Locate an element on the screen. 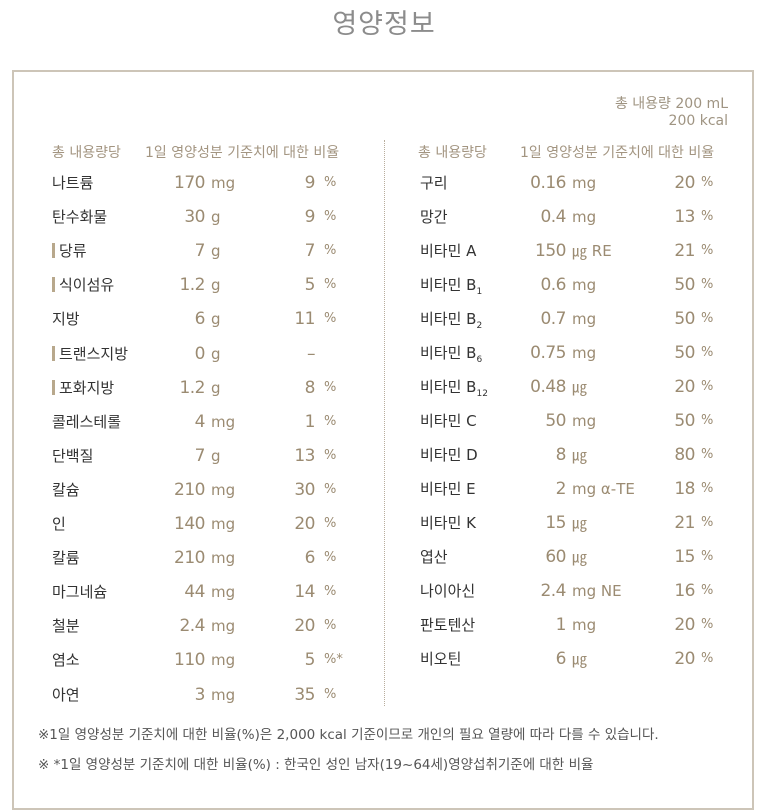 This screenshot has height=810, width=768. daily-value-percent: – is located at coordinates (311, 353).